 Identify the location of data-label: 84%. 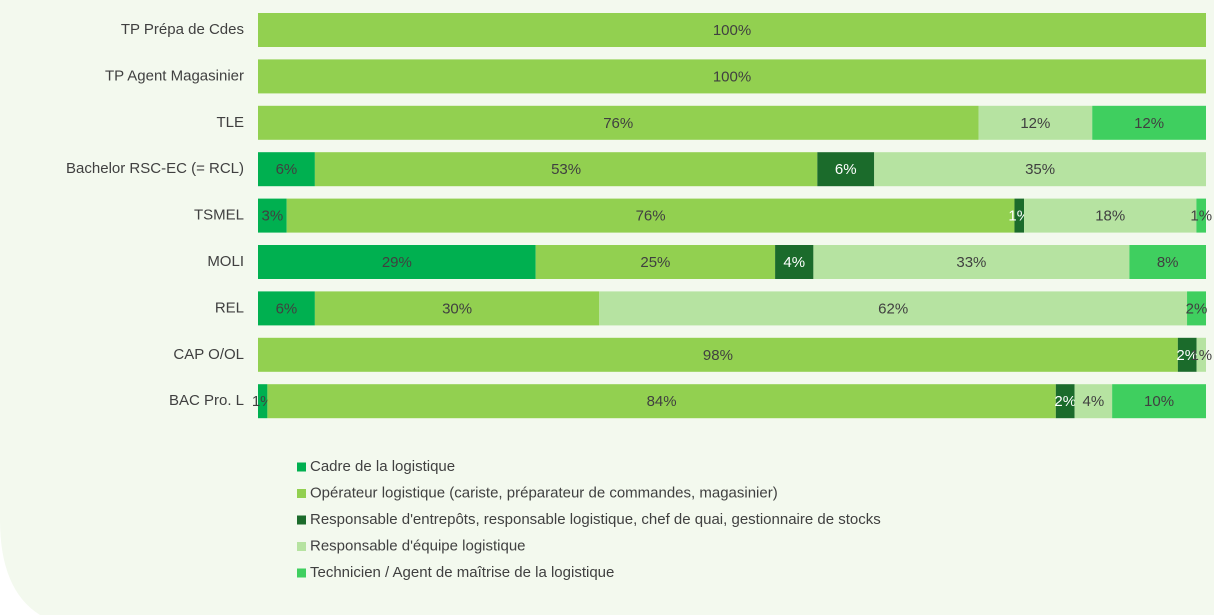
(662, 401).